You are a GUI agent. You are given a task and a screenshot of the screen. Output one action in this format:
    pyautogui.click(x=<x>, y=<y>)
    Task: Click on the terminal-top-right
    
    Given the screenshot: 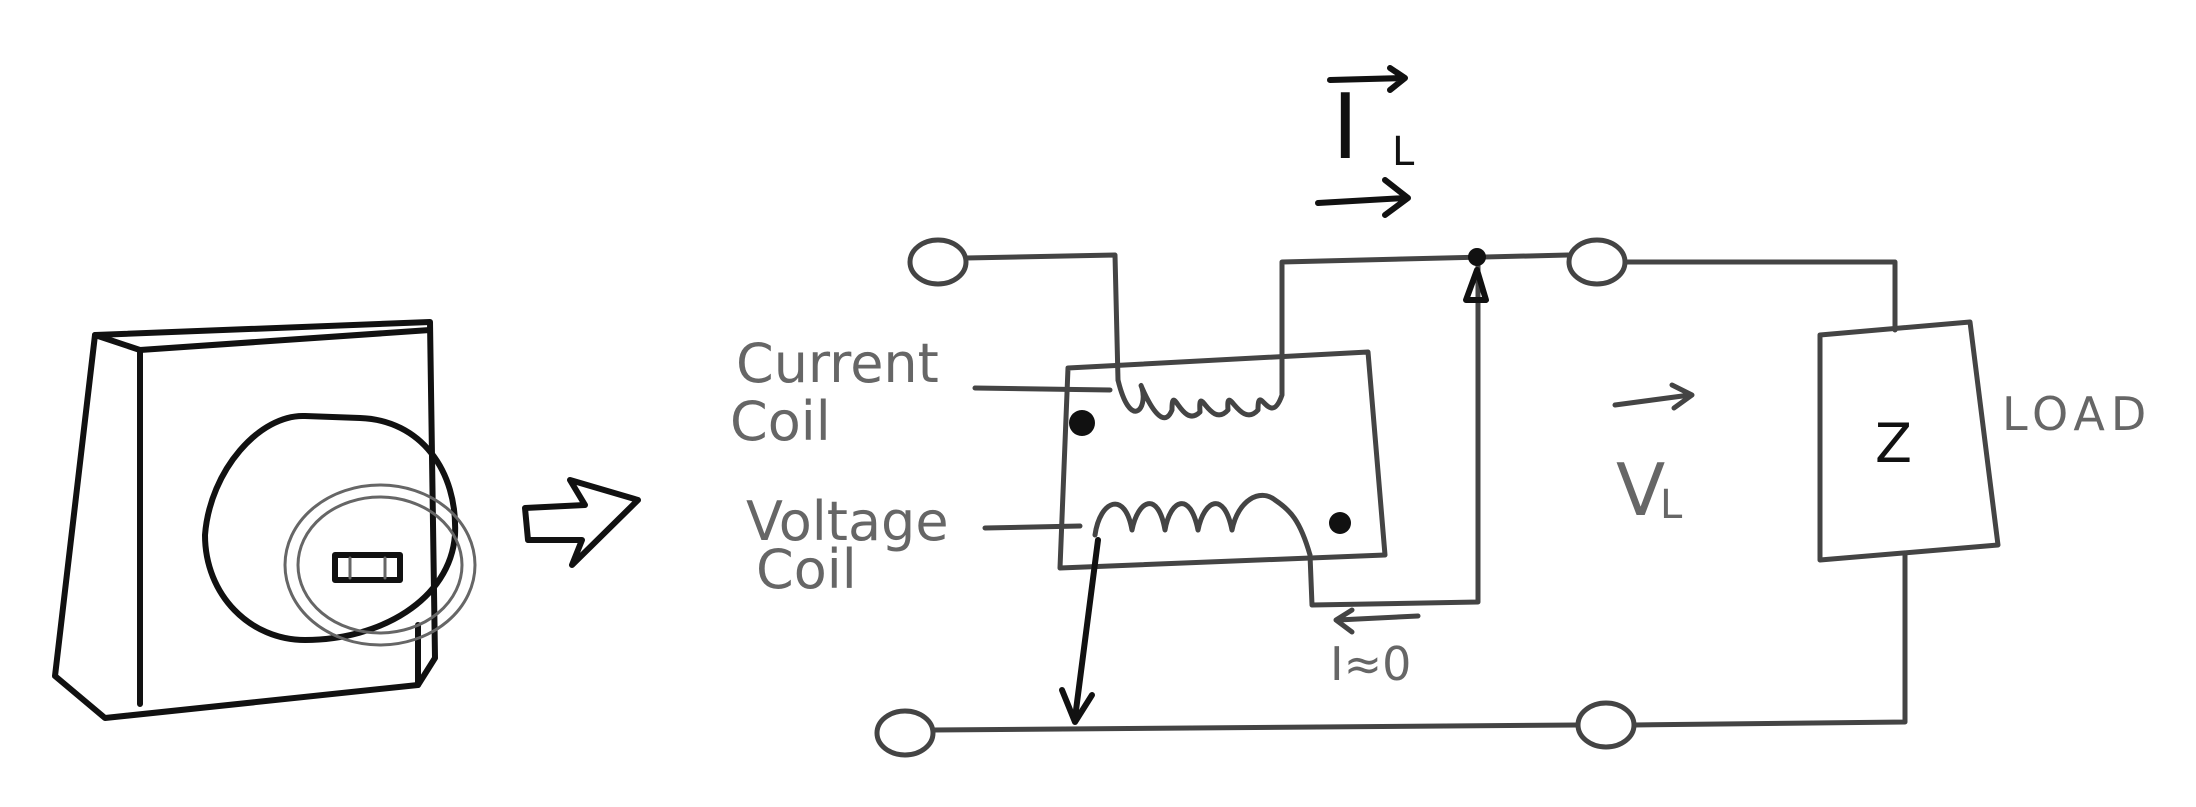 What is the action you would take?
    pyautogui.click(x=1597, y=262)
    